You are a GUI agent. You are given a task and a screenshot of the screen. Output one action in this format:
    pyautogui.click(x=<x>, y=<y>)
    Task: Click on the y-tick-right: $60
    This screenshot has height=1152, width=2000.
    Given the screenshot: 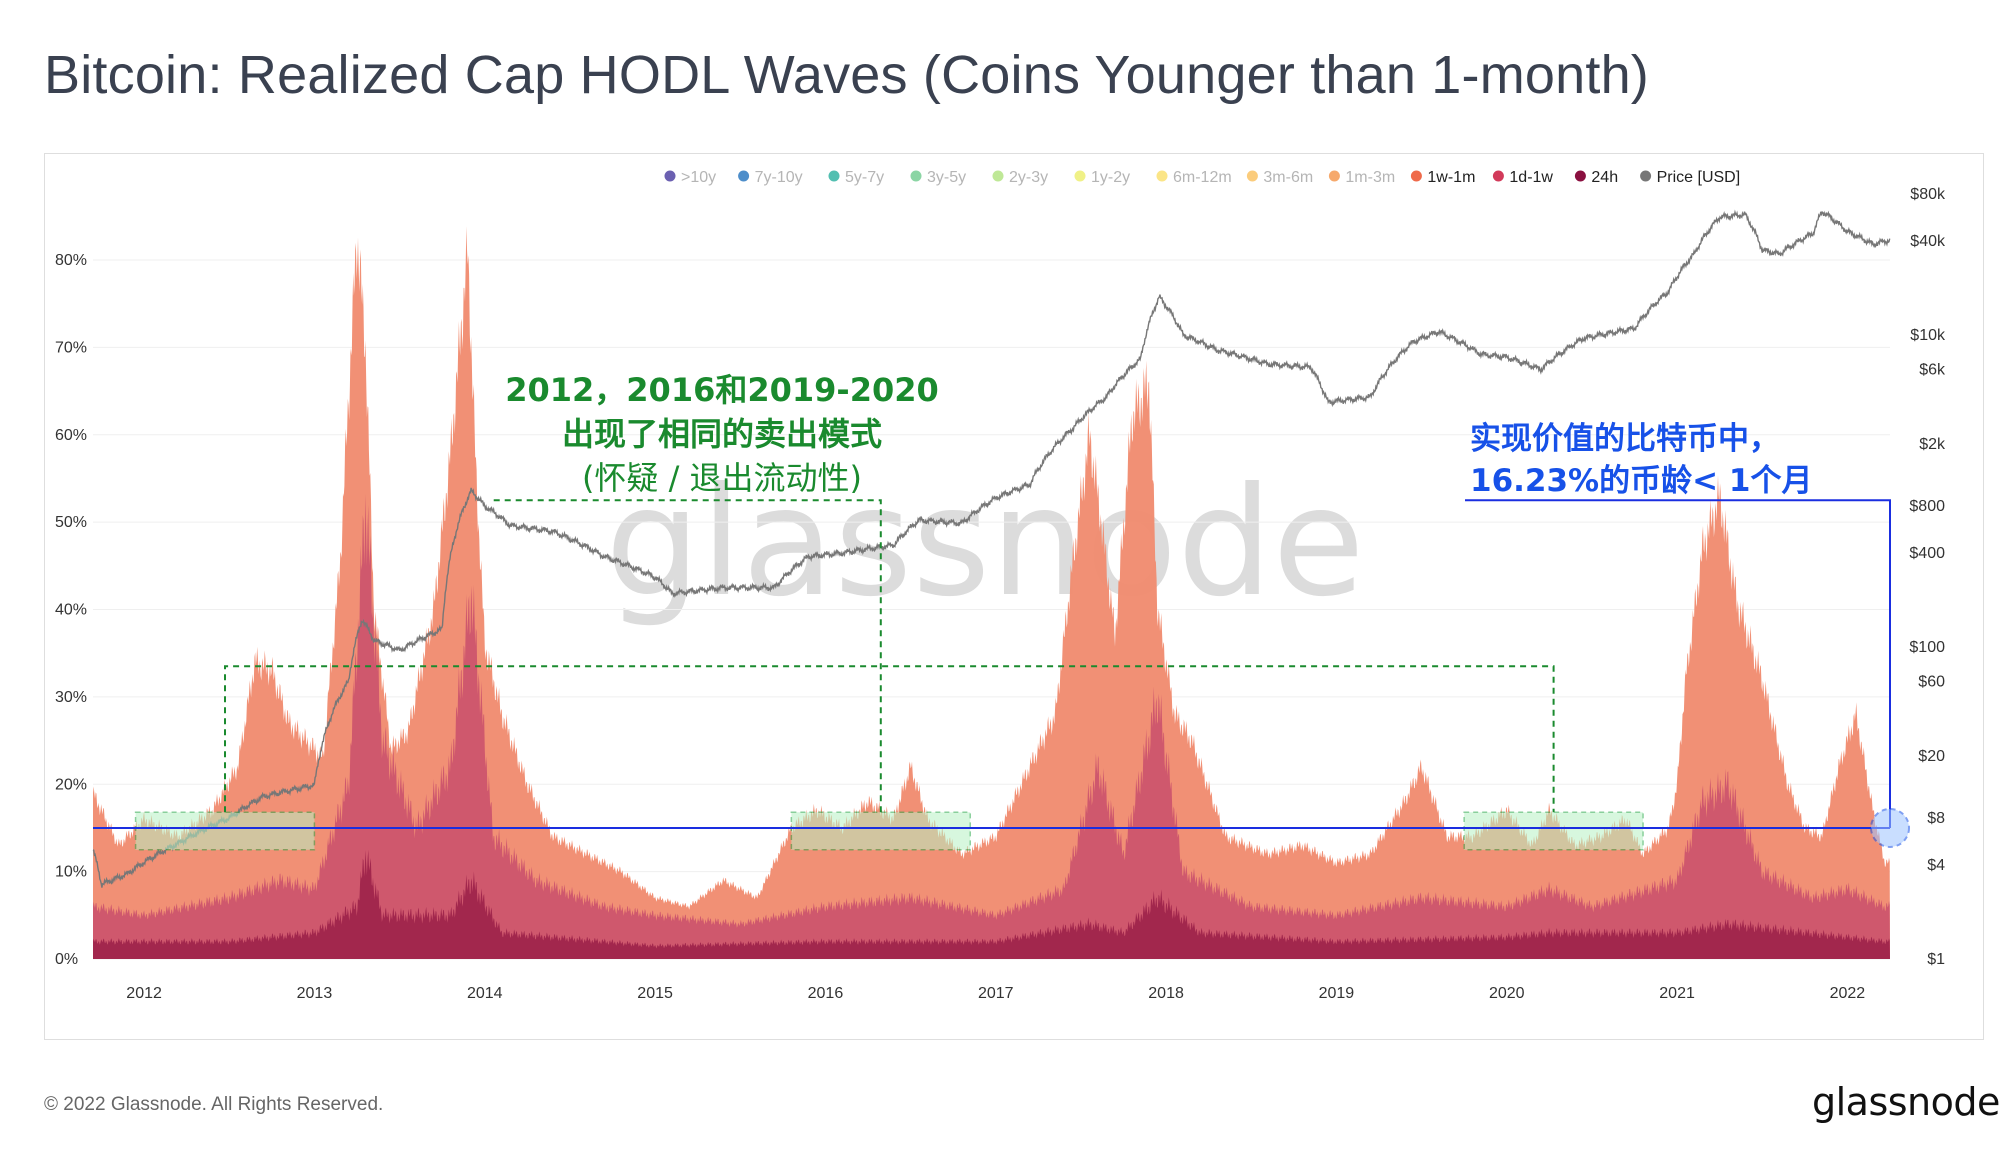 What is the action you would take?
    pyautogui.click(x=1931, y=682)
    